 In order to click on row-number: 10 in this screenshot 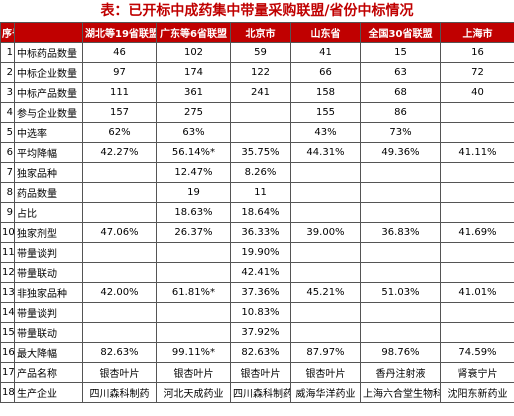, I will do `click(7, 232)`.